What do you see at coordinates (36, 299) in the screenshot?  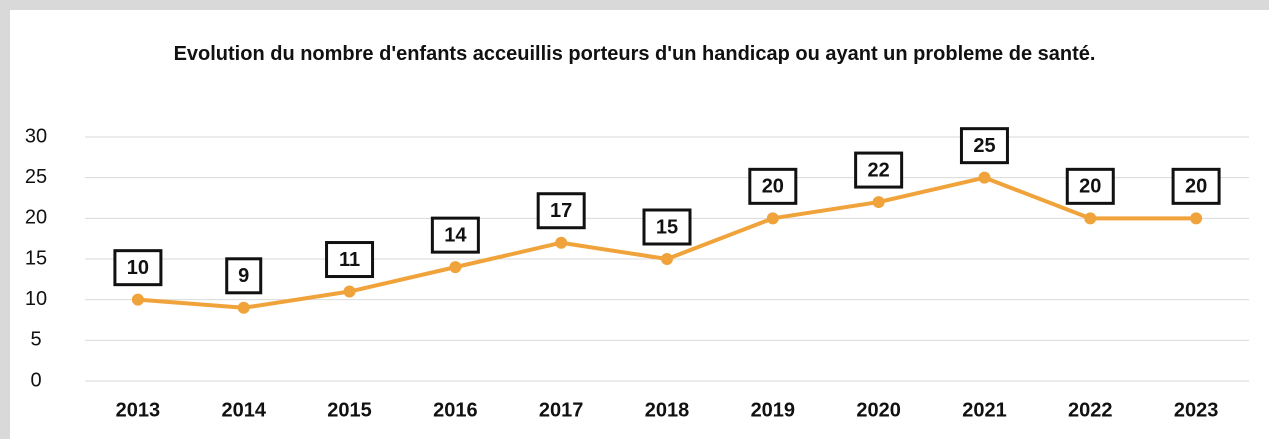 I see `y-tick-label: 10` at bounding box center [36, 299].